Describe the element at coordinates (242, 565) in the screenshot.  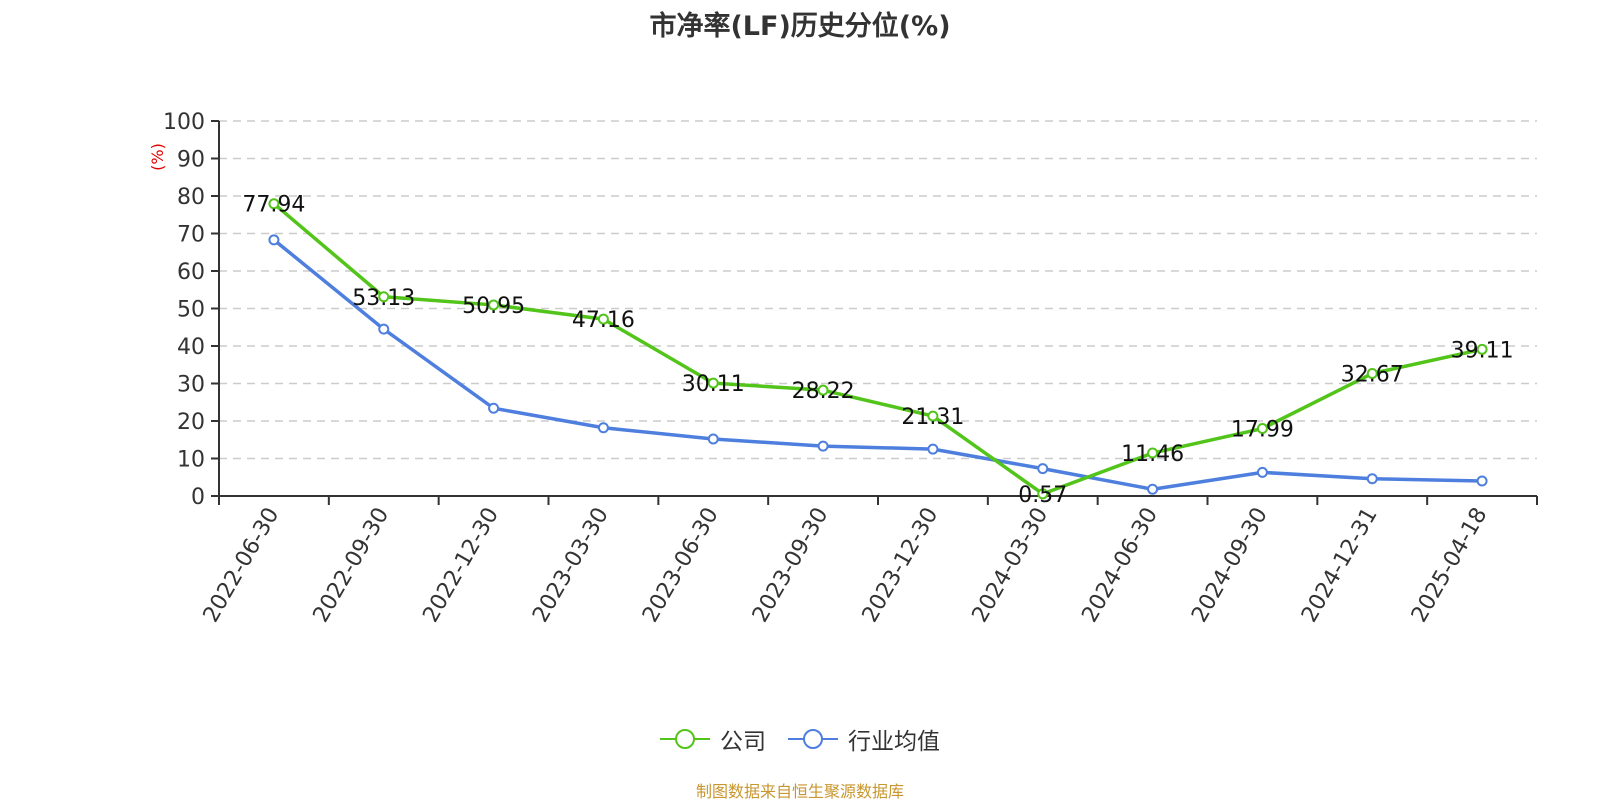
I see `x-tick-label: 2022-06-30` at that location.